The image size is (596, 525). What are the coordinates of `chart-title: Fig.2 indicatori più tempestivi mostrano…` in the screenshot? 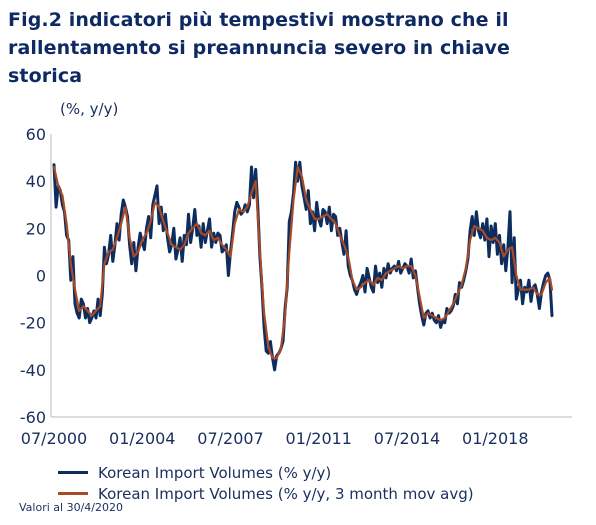 It's located at (259, 48).